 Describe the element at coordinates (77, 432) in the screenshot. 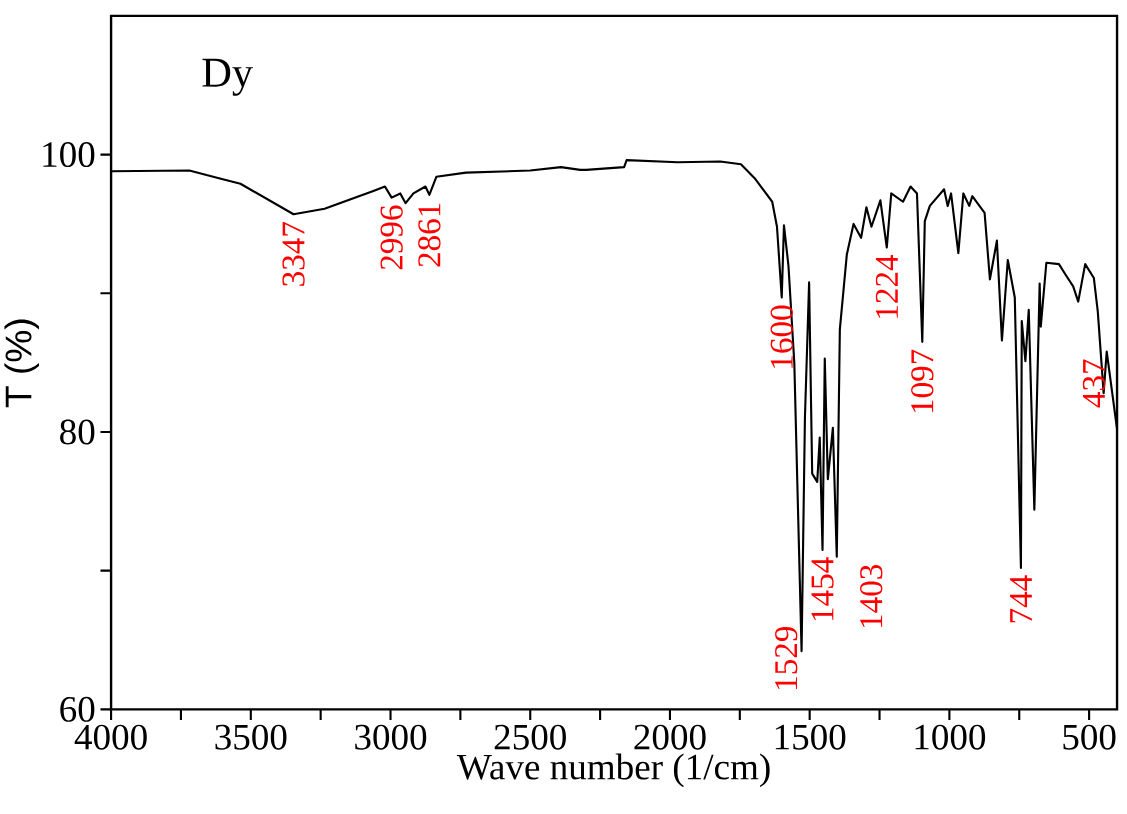

I see `y-tick-label: 80` at that location.